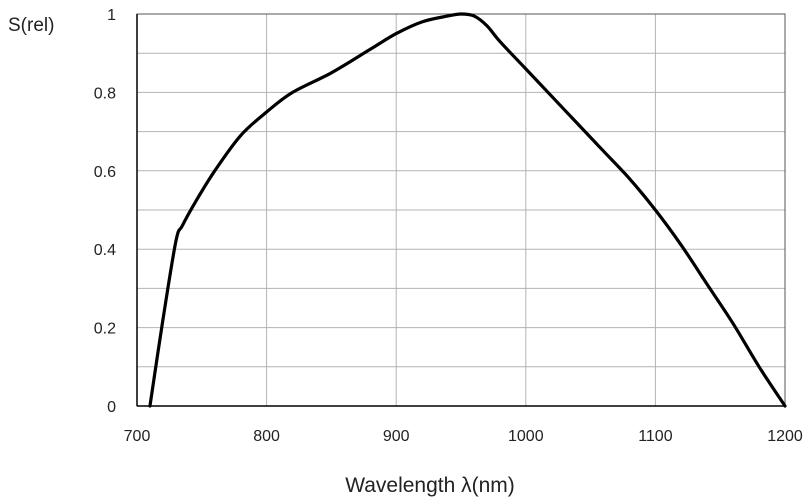 Image resolution: width=811 pixels, height=504 pixels. Describe the element at coordinates (111, 407) in the screenshot. I see `y-tick-label: 0` at that location.